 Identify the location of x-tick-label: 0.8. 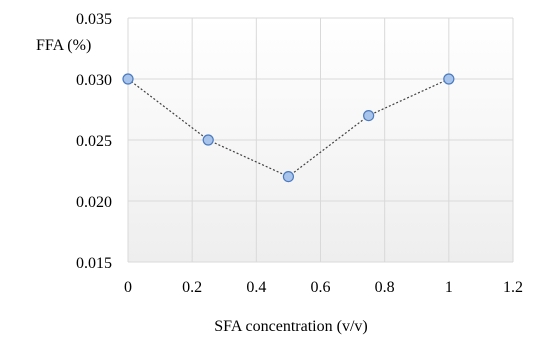
(385, 287).